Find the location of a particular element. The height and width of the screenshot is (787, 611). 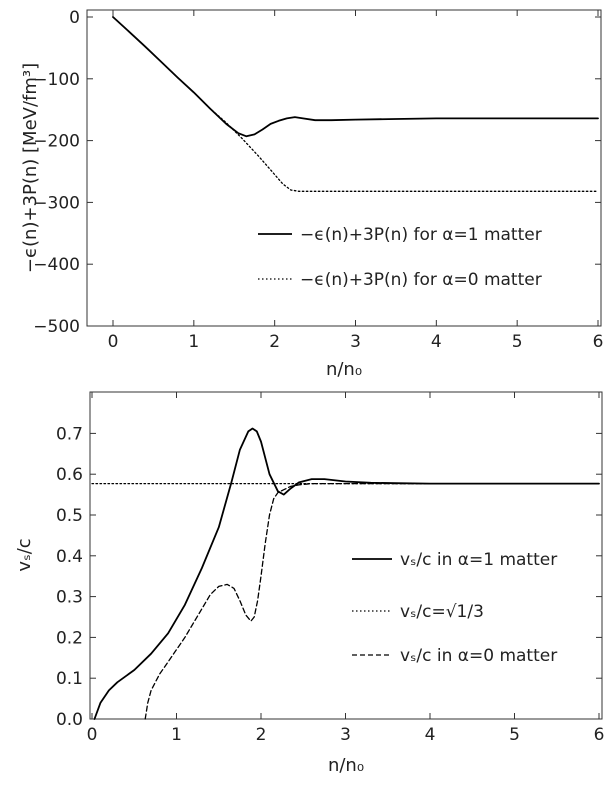

y-tick-label: 0.5 is located at coordinates (69, 516).